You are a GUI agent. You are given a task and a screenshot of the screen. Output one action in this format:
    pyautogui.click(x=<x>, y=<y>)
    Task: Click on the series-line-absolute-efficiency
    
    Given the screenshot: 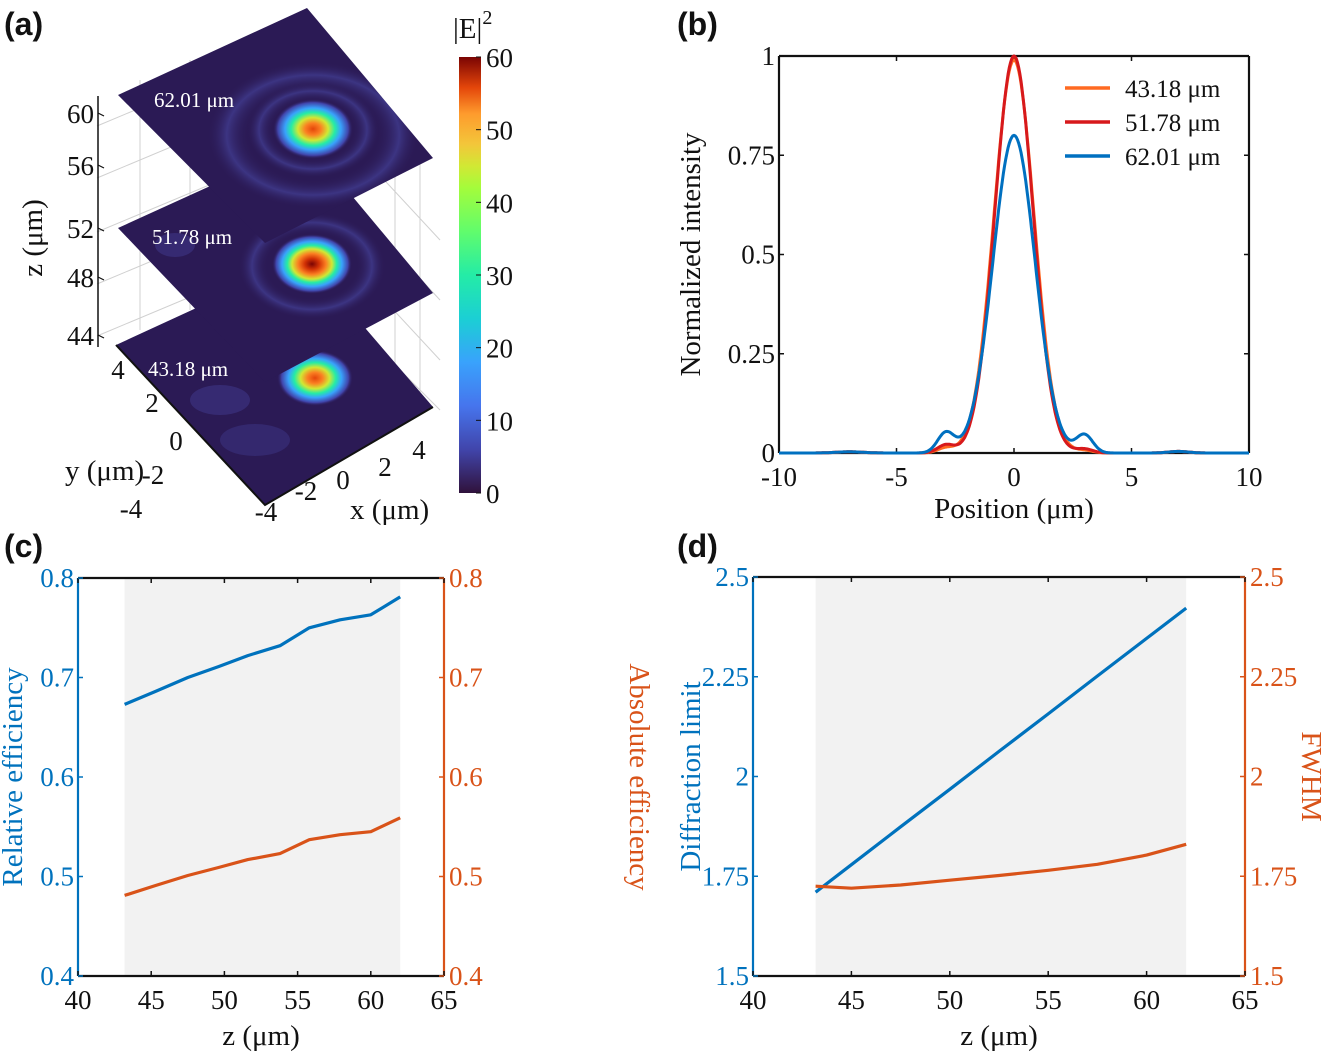 What is the action you would take?
    pyautogui.click(x=262, y=856)
    